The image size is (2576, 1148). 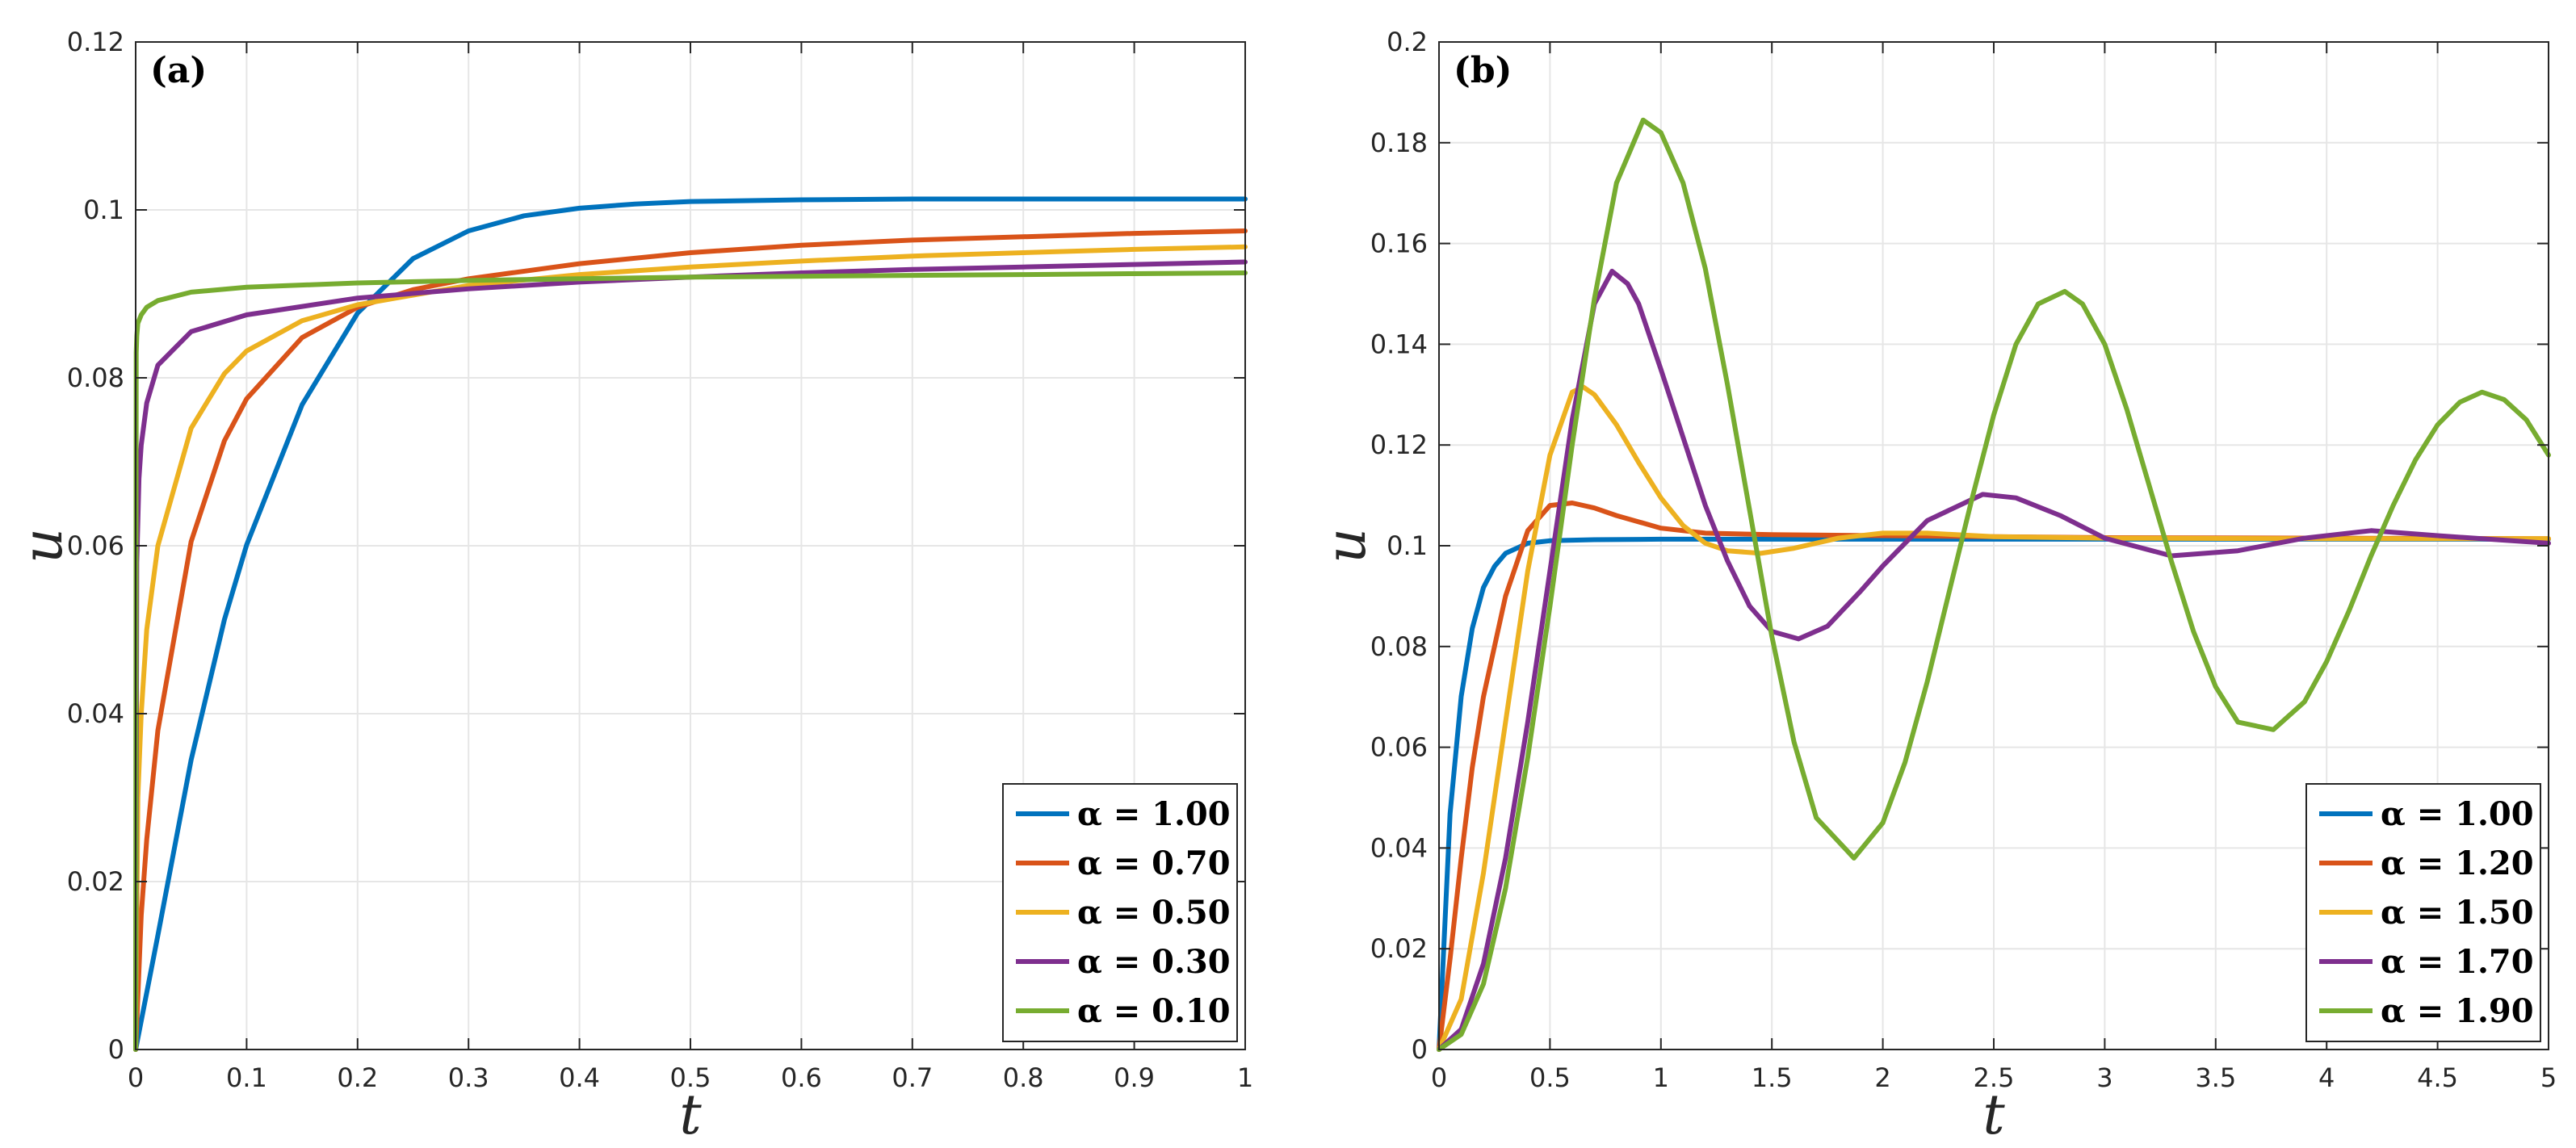 I want to click on x-tick-label: 0.2, so click(x=357, y=1077).